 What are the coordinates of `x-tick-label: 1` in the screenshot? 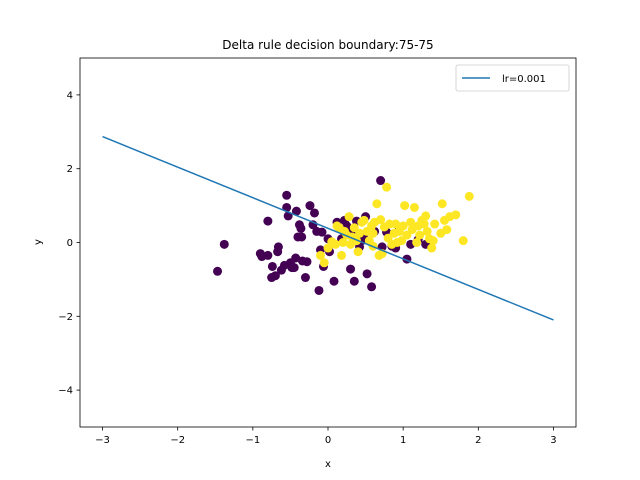 It's located at (403, 440).